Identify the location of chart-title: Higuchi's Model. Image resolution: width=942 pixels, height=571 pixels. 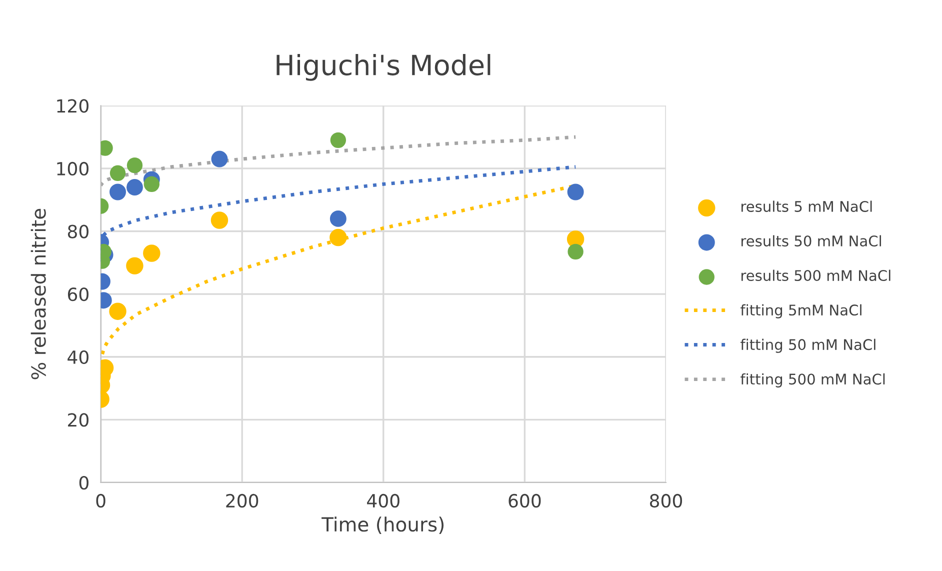
(383, 67).